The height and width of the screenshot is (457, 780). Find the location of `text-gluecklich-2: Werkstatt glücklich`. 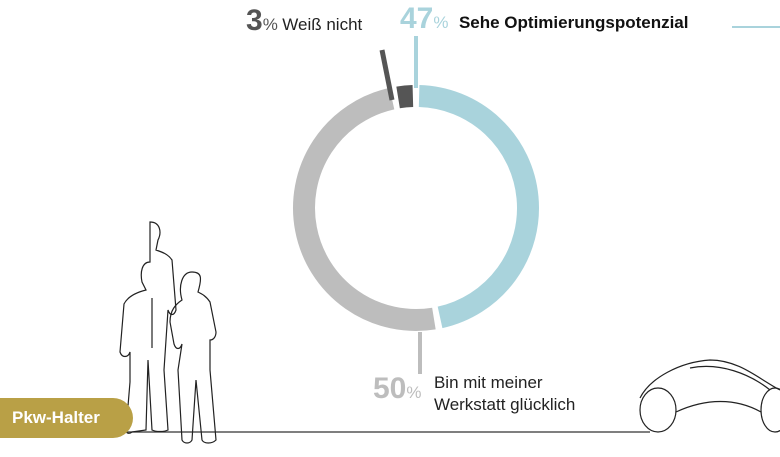

text-gluecklich-2: Werkstatt glücklich is located at coordinates (504, 404).